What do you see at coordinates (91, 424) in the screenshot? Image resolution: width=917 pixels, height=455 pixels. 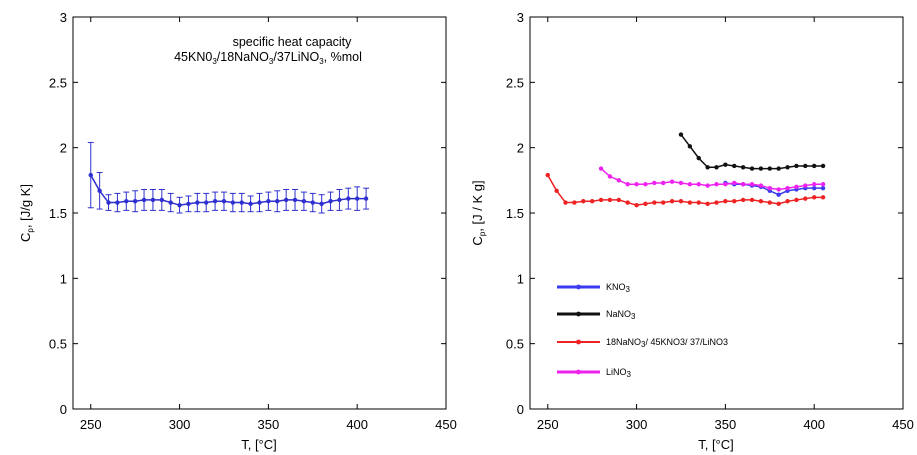 I see `left-x-tick-label-0: 250` at bounding box center [91, 424].